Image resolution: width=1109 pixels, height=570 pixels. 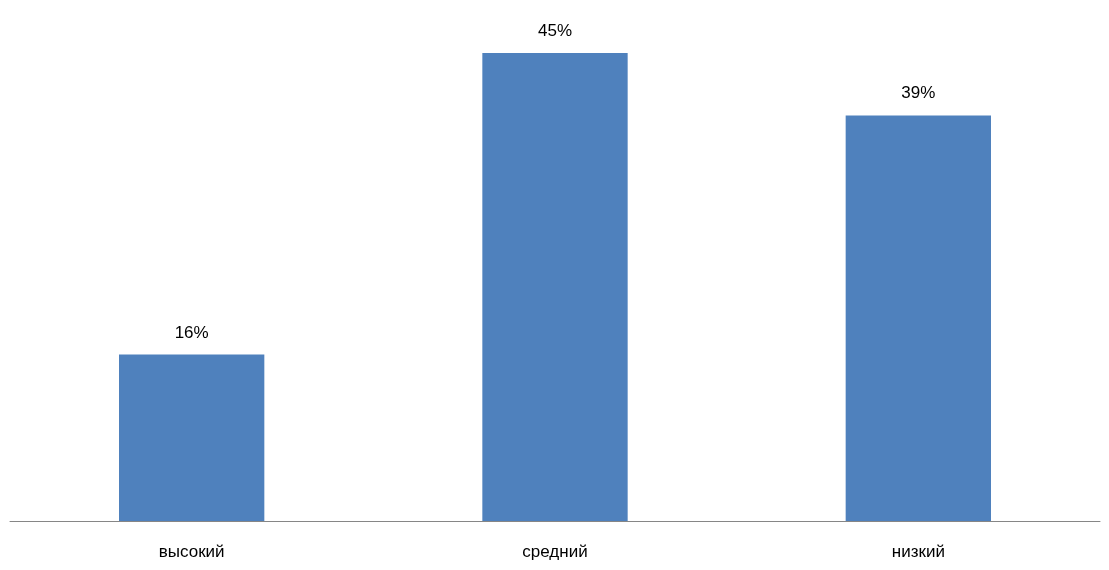 I want to click on data-label: 45%, so click(x=555, y=30).